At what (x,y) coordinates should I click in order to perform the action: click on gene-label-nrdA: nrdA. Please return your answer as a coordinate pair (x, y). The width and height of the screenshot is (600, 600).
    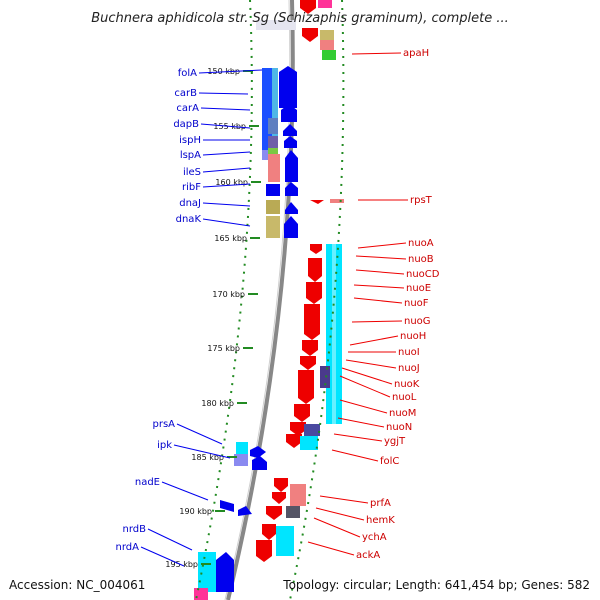
    Looking at the image, I should click on (128, 547).